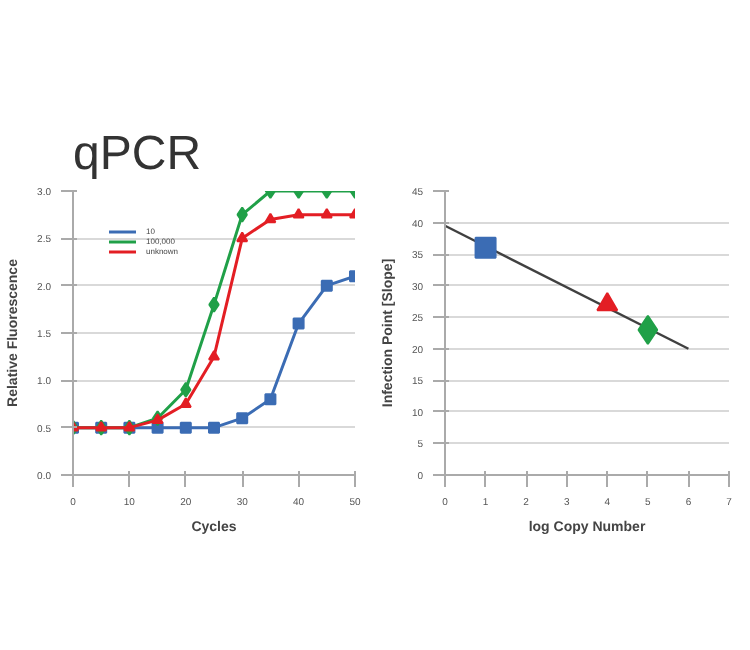 The height and width of the screenshot is (650, 750). What do you see at coordinates (137, 154) in the screenshot?
I see `chart-title: qPCR` at bounding box center [137, 154].